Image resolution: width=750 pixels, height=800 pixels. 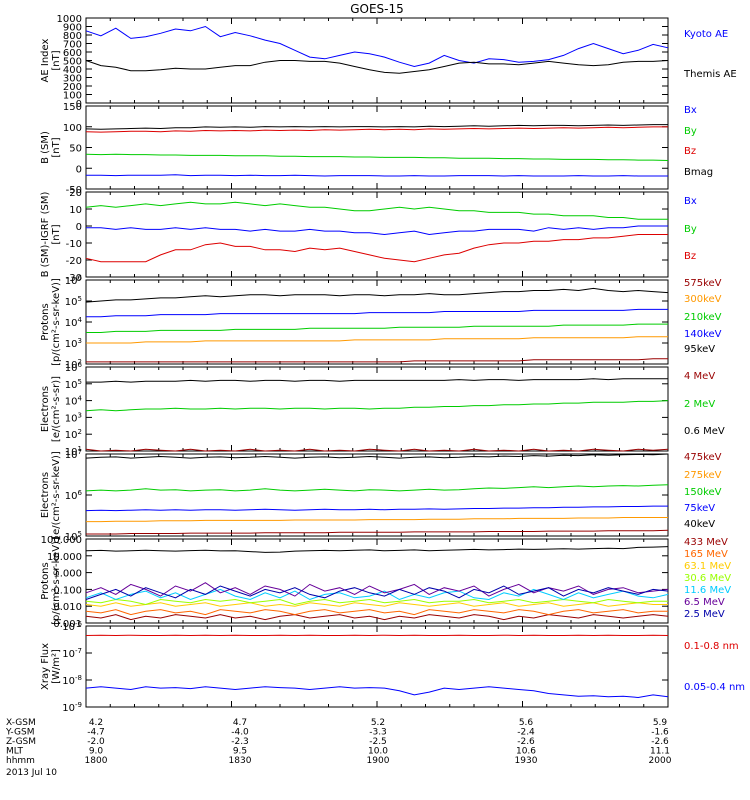 I want to click on series-line-bz, so click(x=376, y=248).